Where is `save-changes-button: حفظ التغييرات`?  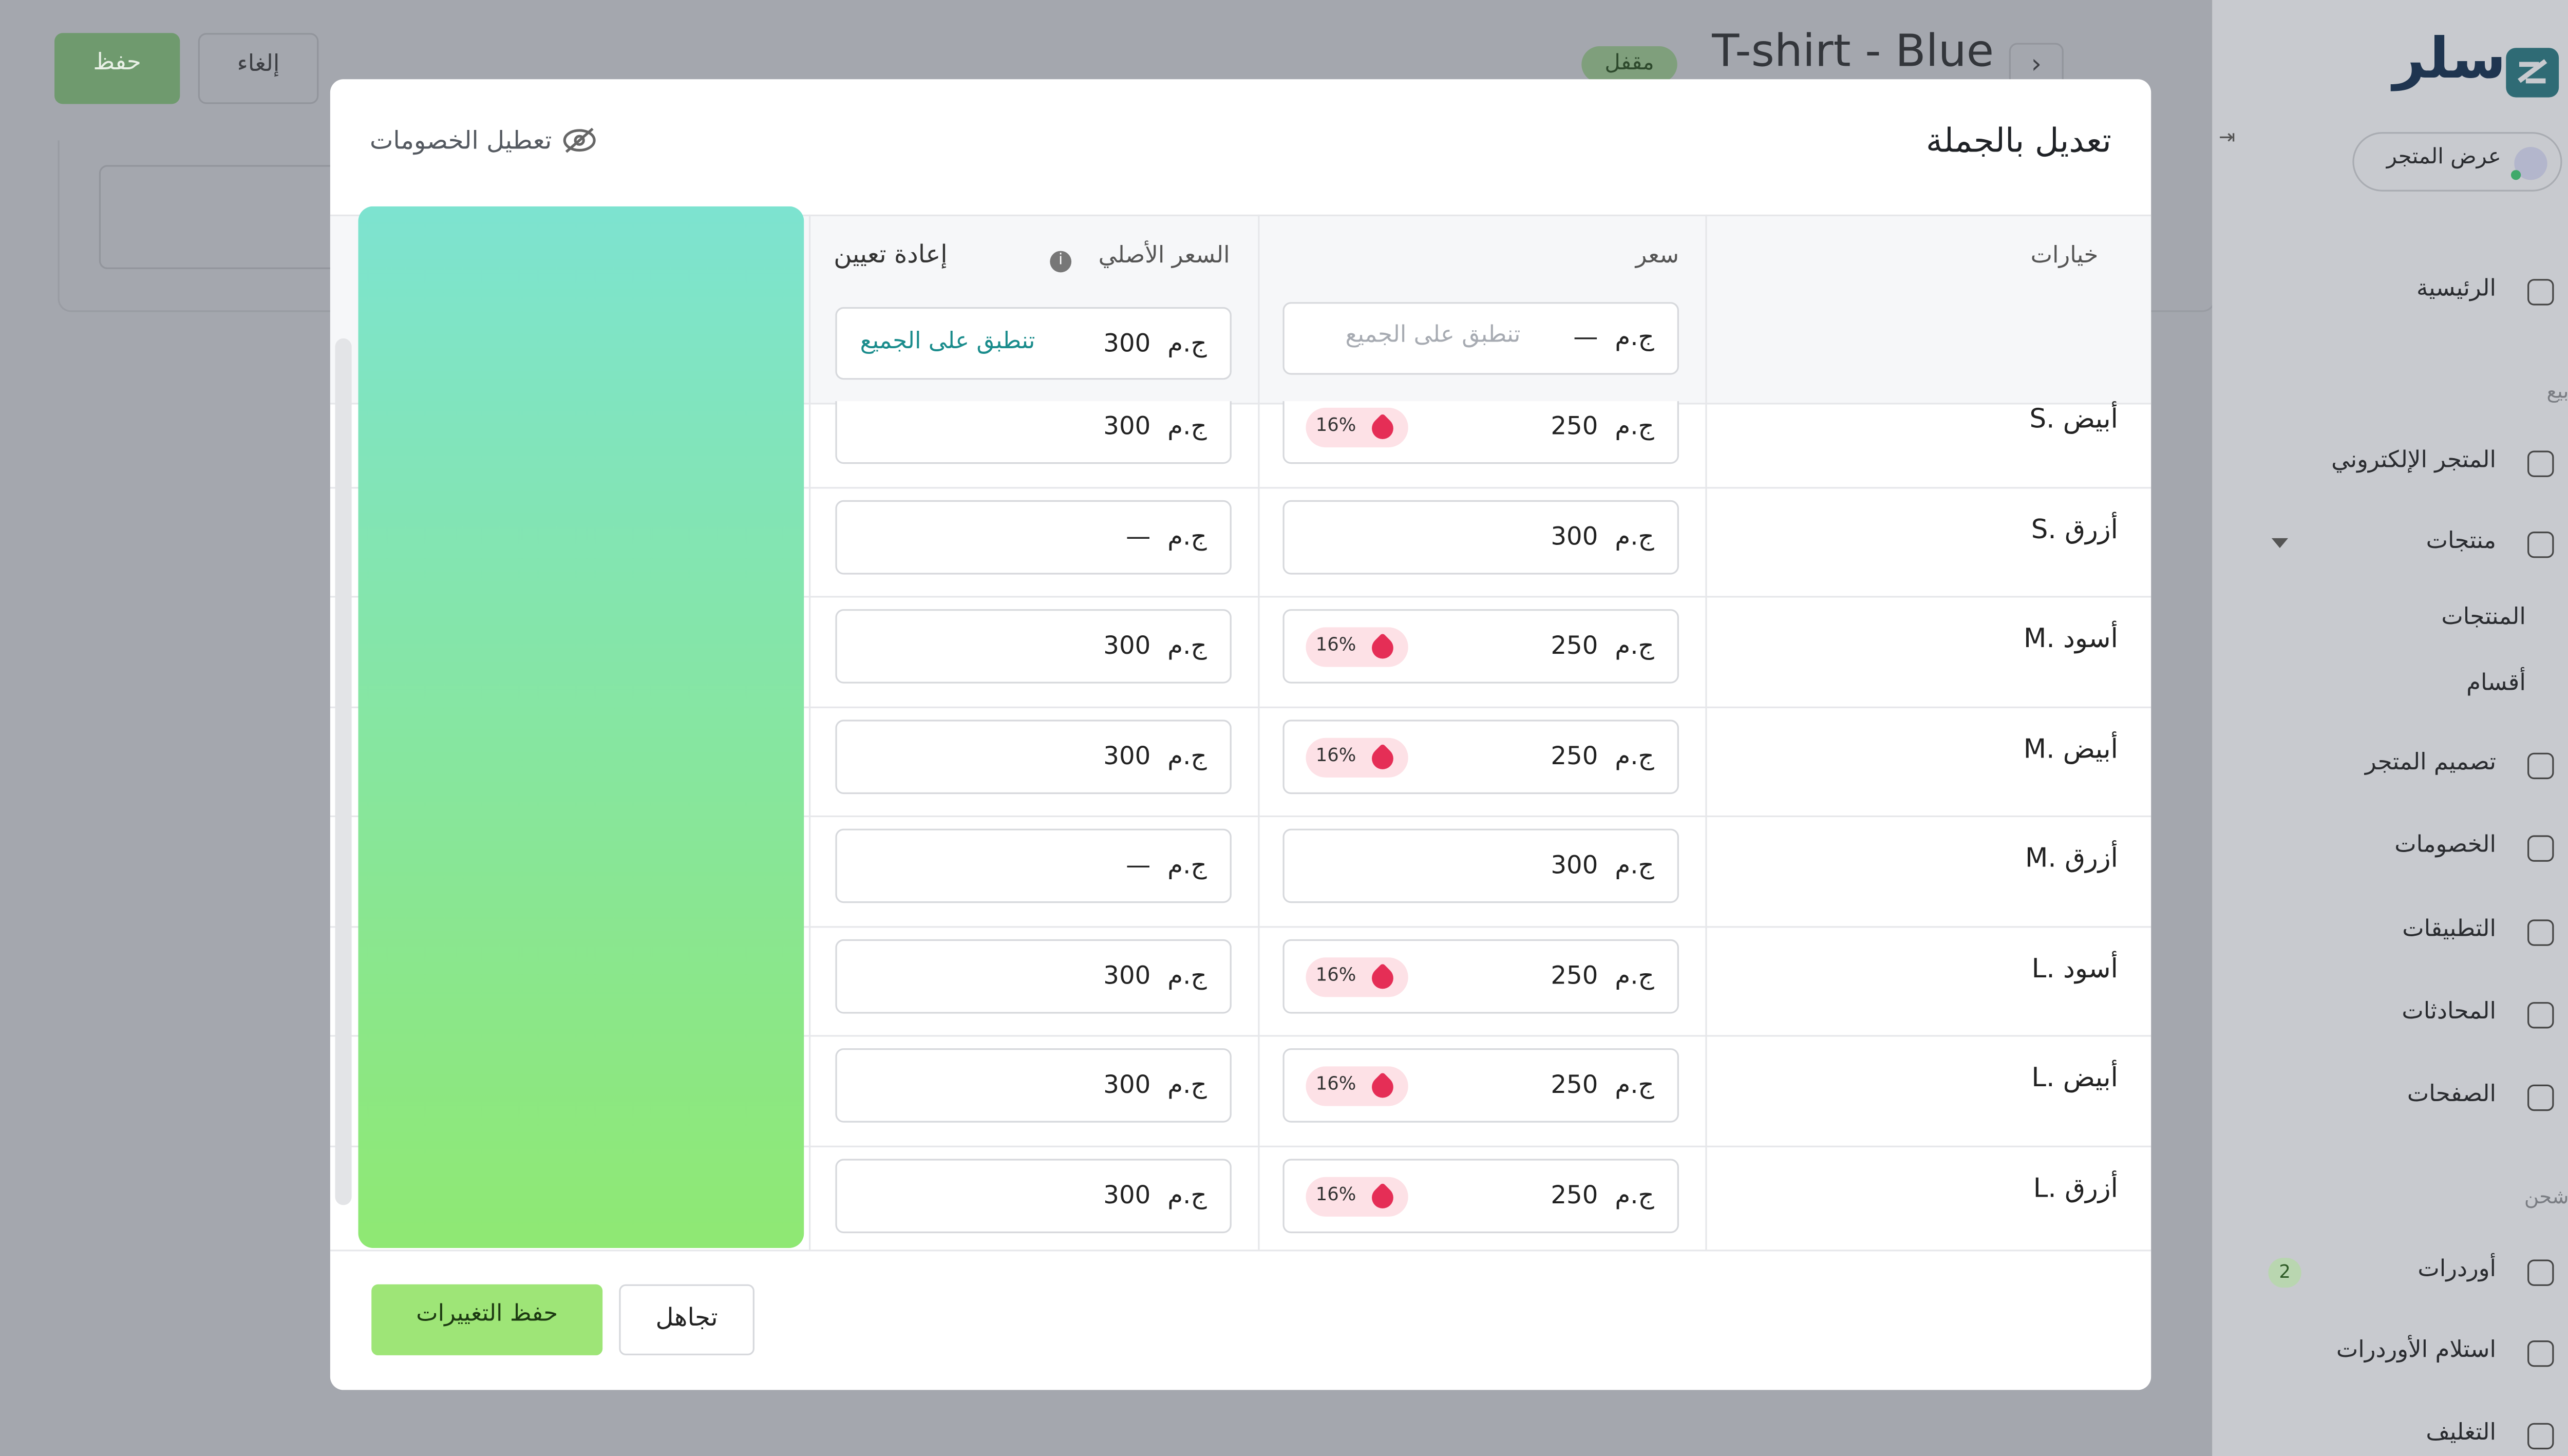 save-changes-button: حفظ التغييرات is located at coordinates (487, 1319).